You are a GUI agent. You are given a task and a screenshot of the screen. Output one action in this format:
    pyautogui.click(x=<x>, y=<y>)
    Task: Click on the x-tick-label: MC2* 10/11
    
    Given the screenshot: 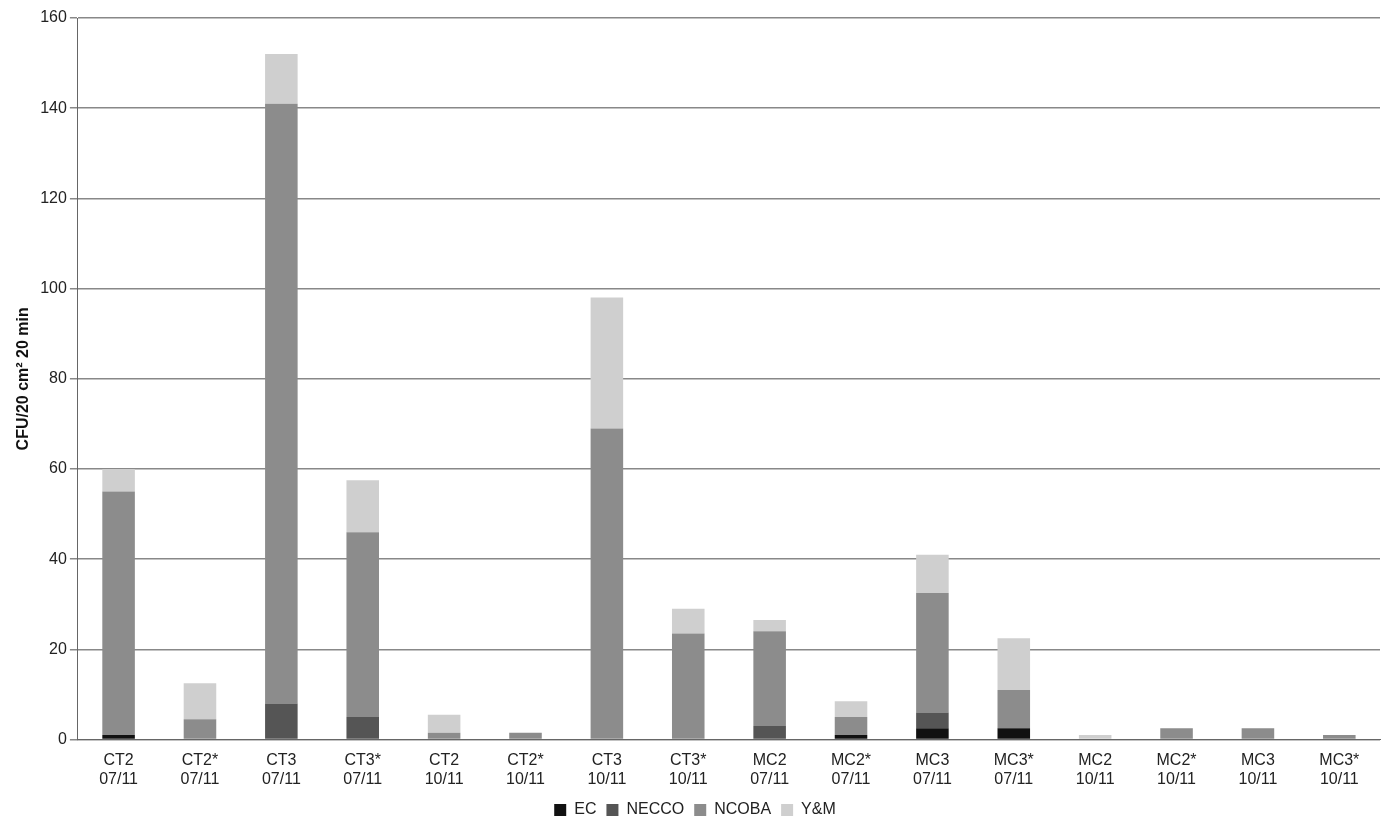 What is the action you would take?
    pyautogui.click(x=1176, y=768)
    